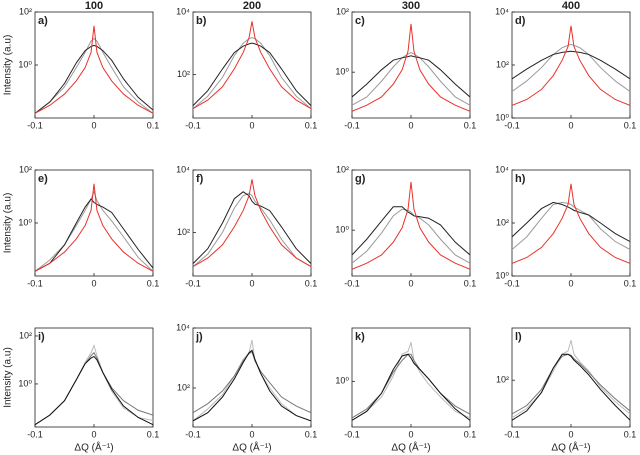  What do you see at coordinates (94, 6) in the screenshot?
I see `column-title: 100` at bounding box center [94, 6].